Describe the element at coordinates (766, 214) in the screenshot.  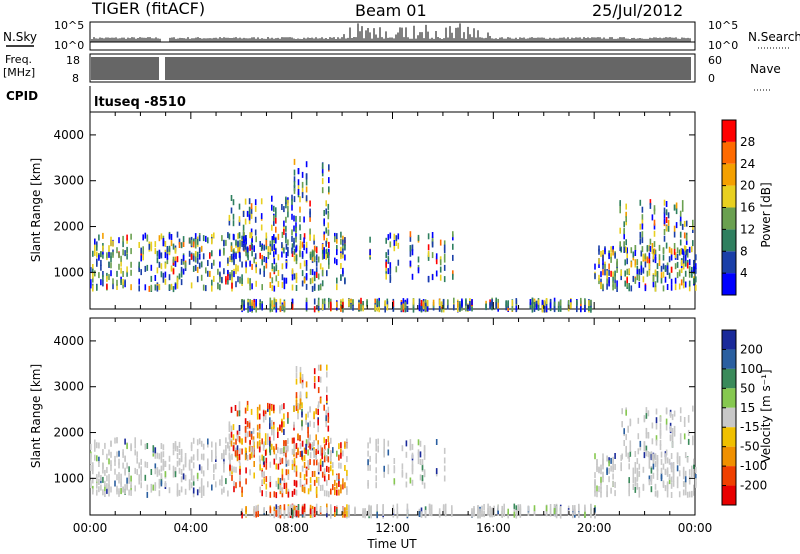
I see `power-colorbar-label: Power [dB]` at that location.